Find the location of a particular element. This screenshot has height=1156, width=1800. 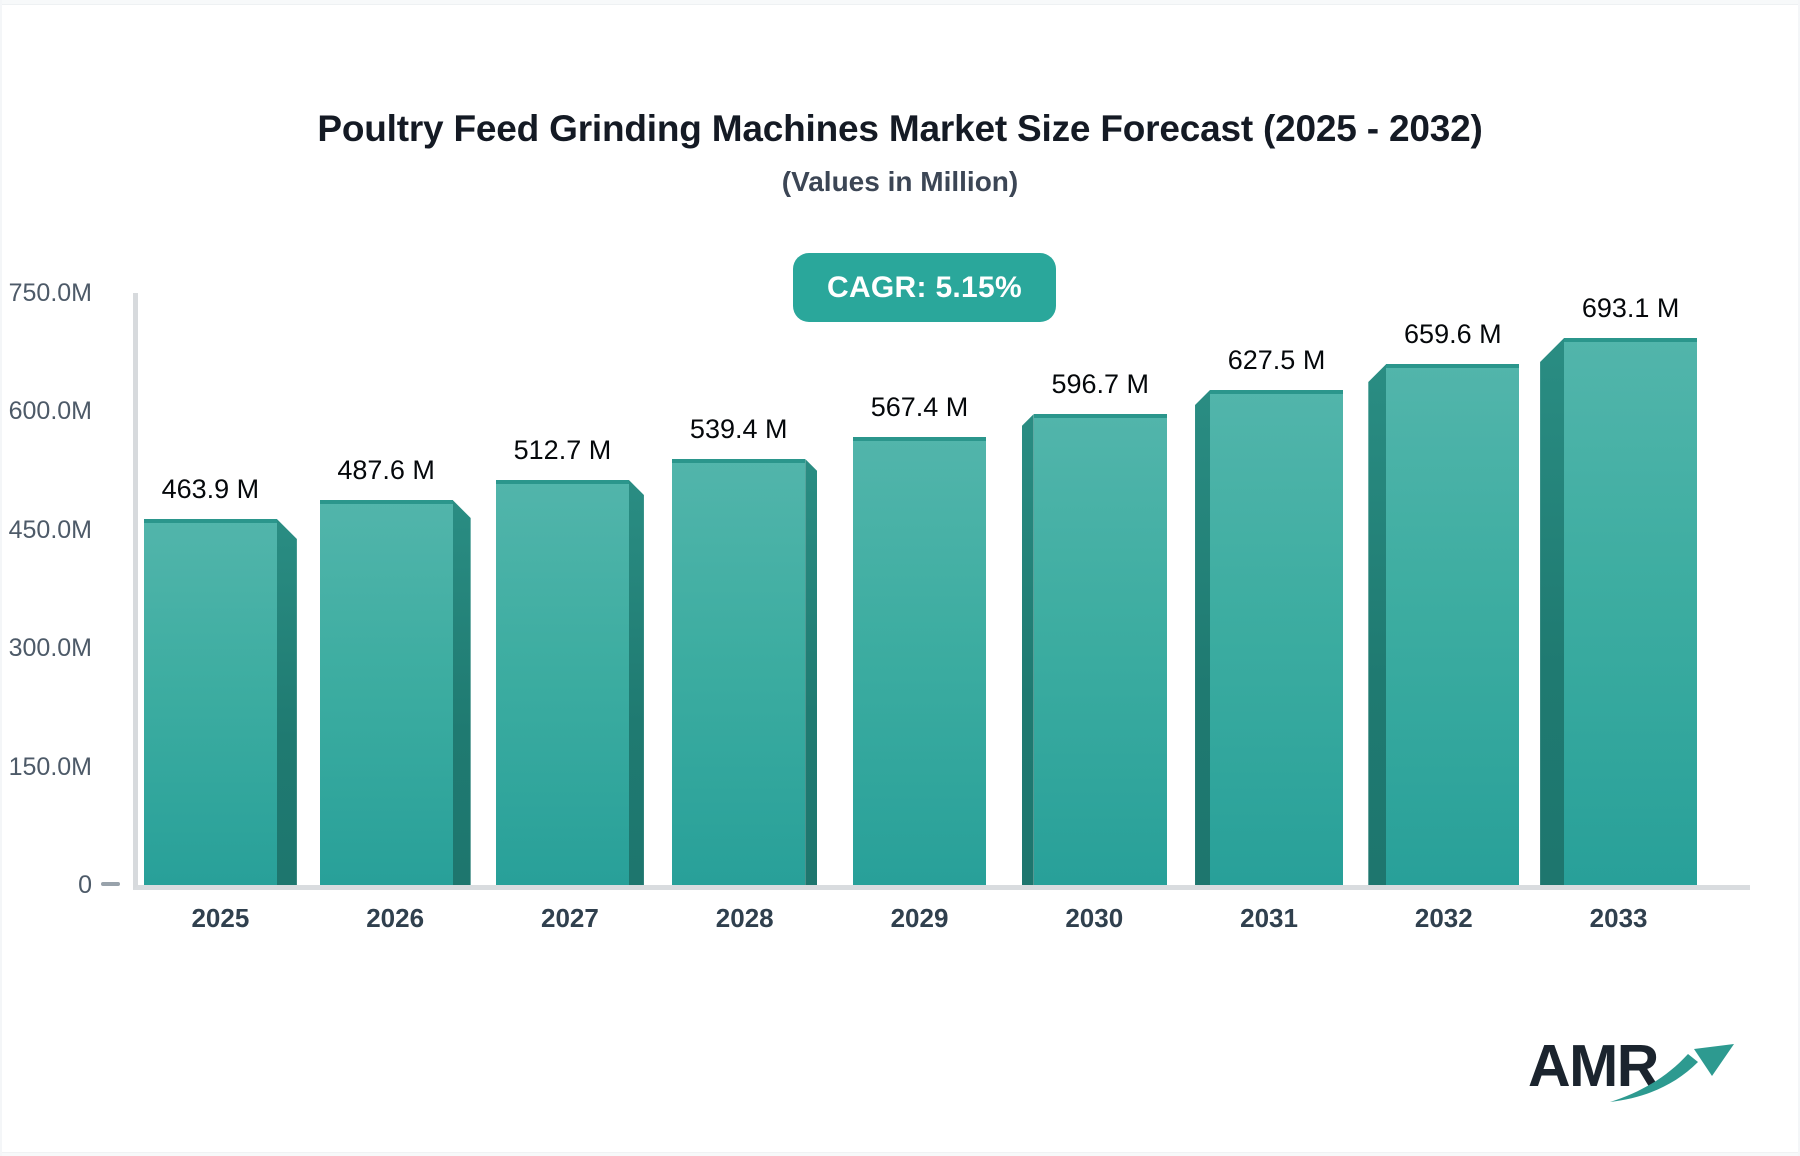

y-tick-label: 0 is located at coordinates (85, 885).